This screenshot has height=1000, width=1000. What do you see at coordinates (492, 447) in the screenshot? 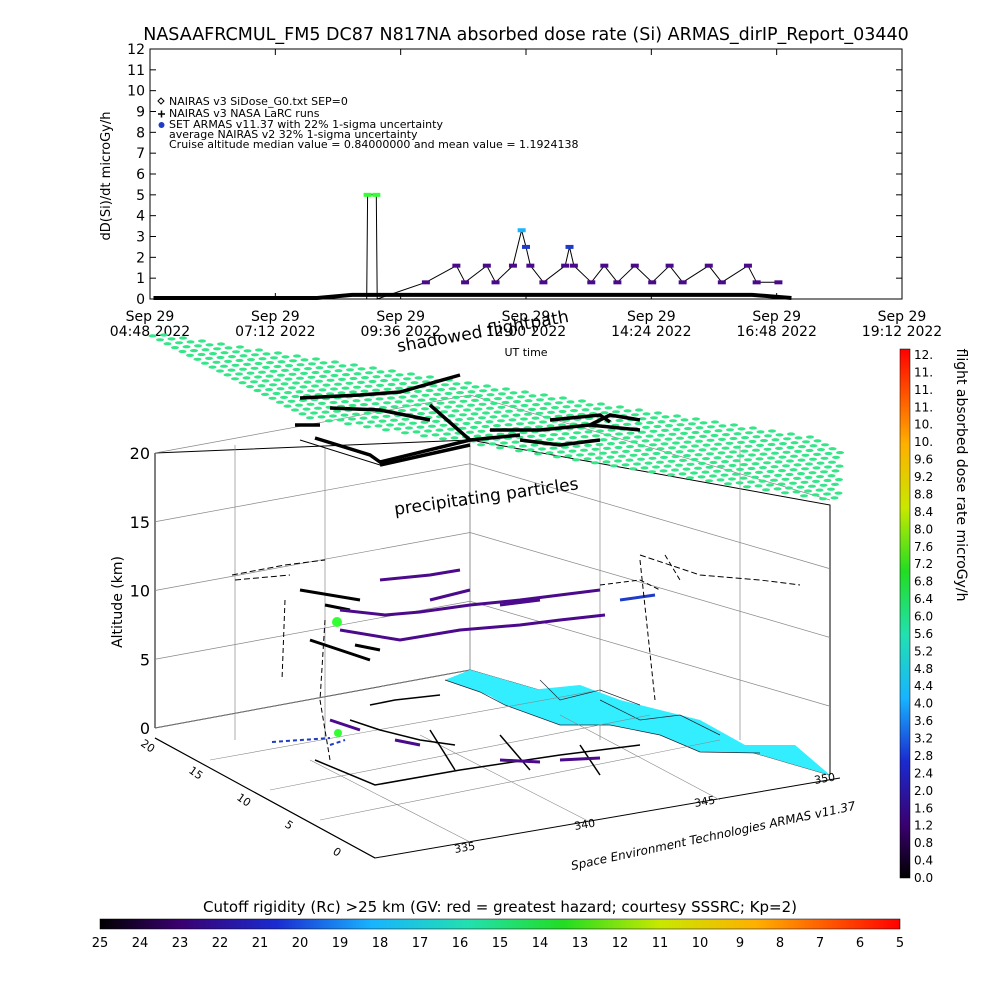
I see `grid-level` at bounding box center [492, 447].